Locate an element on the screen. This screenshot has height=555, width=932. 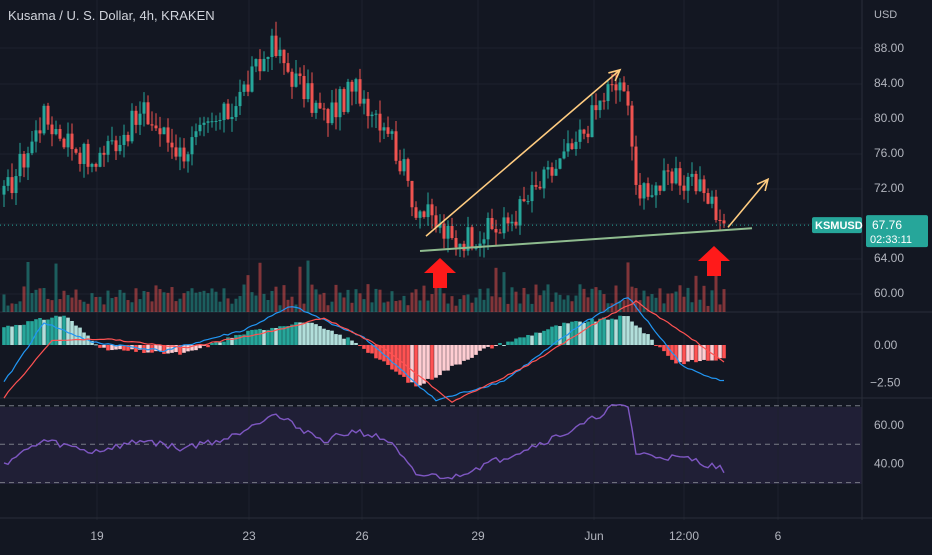
price-tick-label: 72.00 is located at coordinates (889, 188).